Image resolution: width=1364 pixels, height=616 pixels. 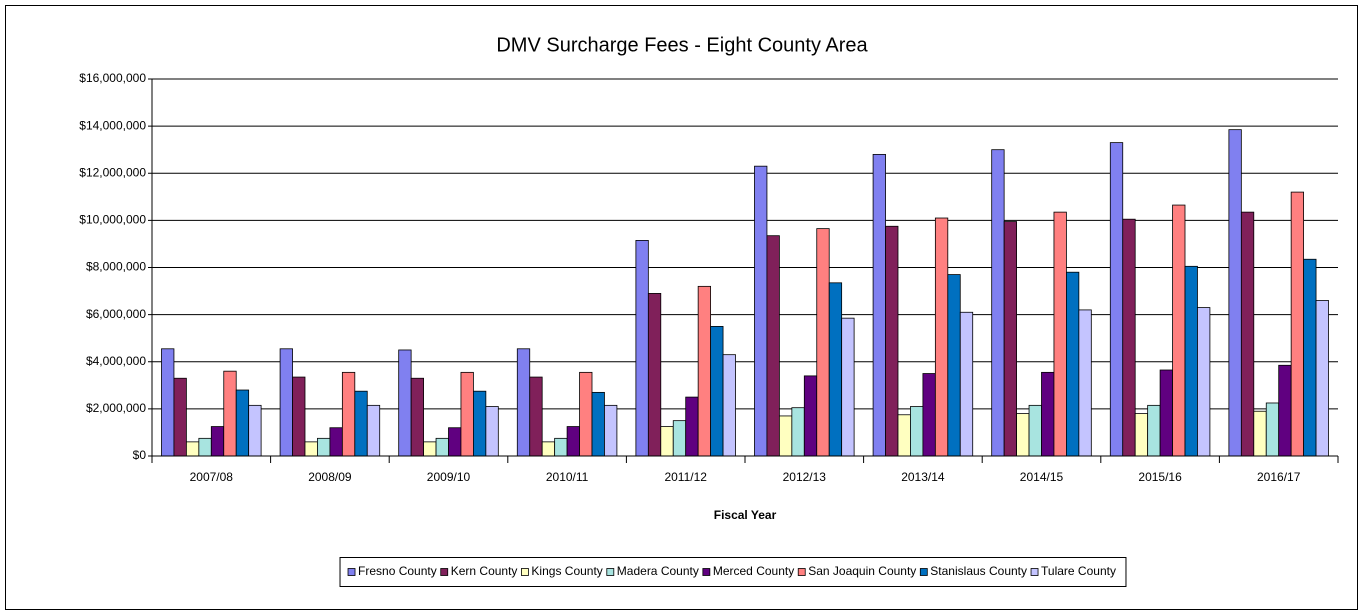 What do you see at coordinates (112, 78) in the screenshot?
I see `y-tick-label: $16,000,000` at bounding box center [112, 78].